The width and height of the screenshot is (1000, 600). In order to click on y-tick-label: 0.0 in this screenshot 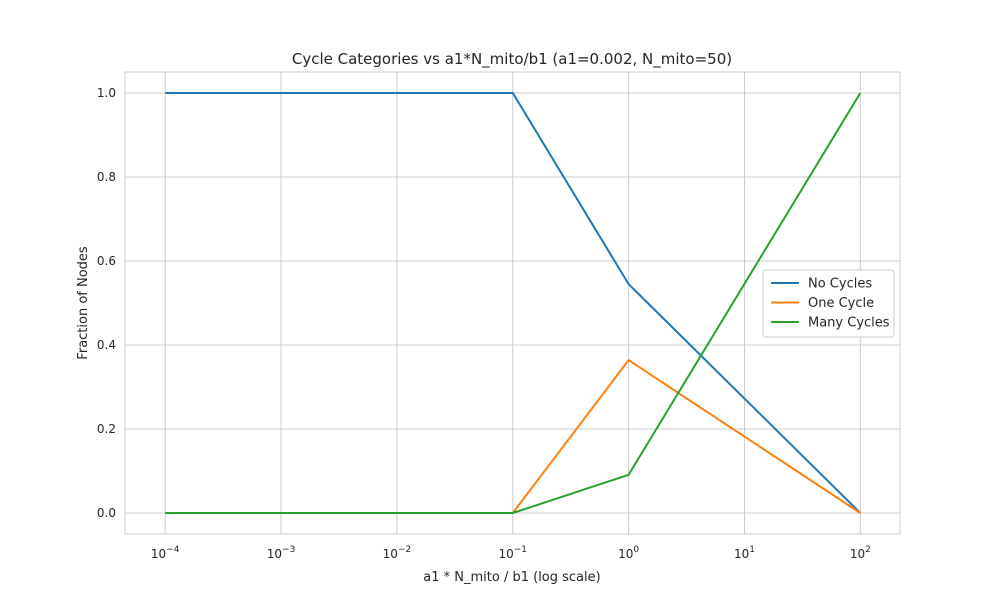, I will do `click(106, 513)`.